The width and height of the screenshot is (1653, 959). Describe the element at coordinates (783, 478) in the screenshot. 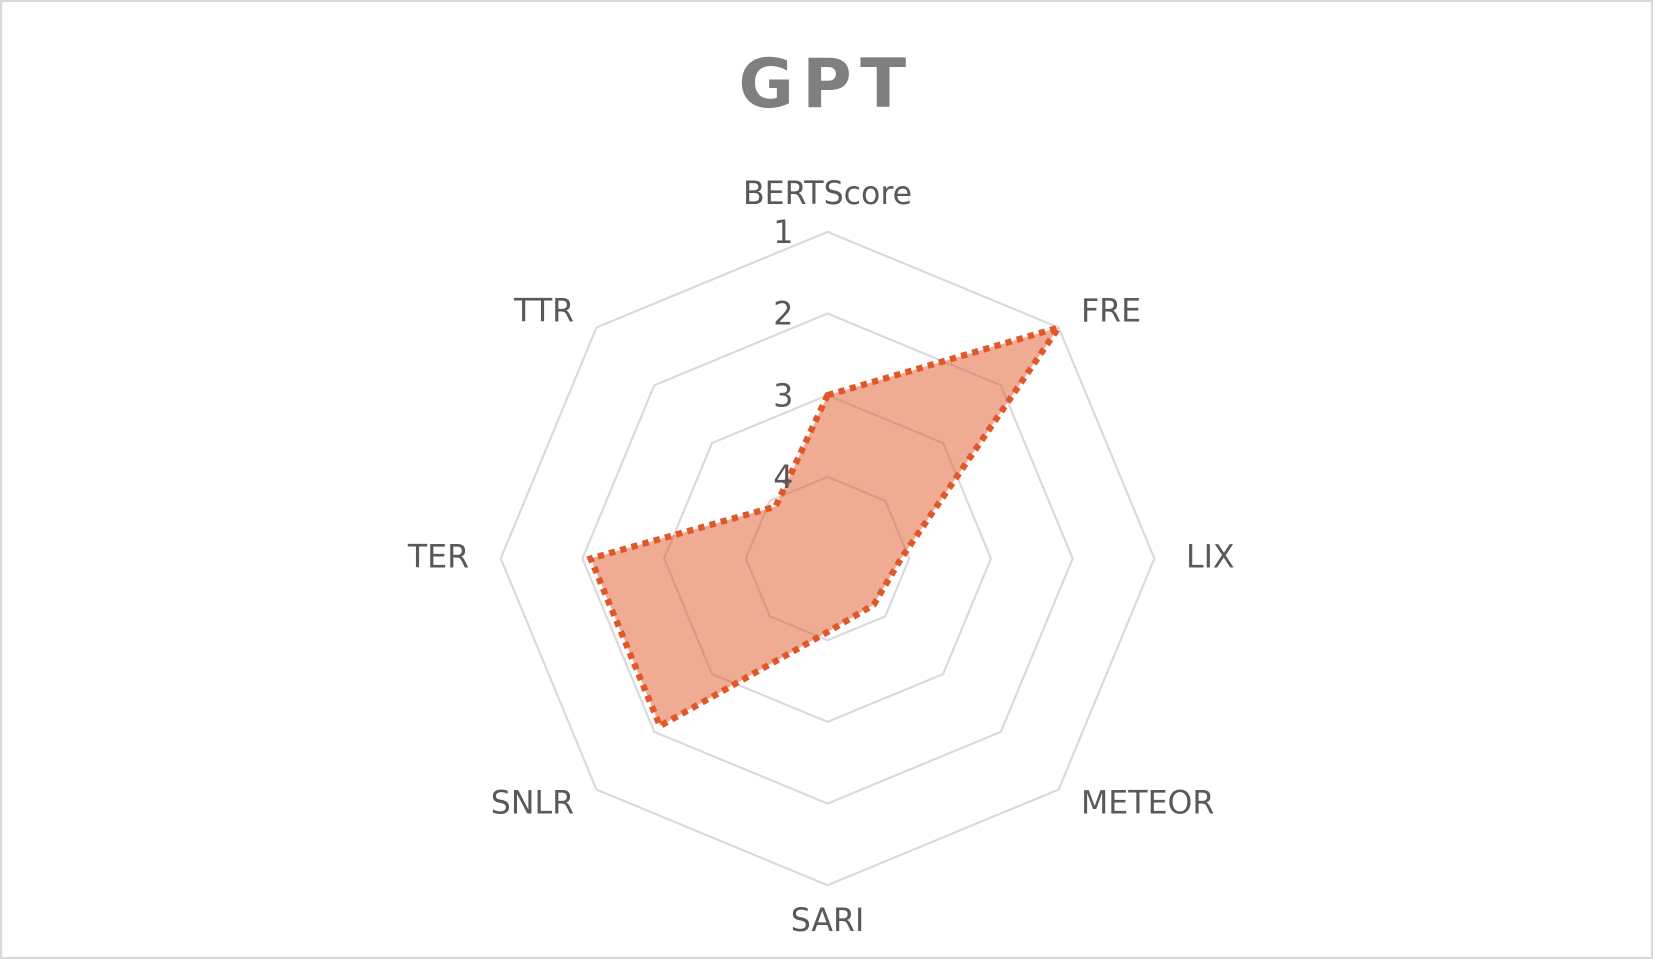

I see `tick-label: 4` at that location.